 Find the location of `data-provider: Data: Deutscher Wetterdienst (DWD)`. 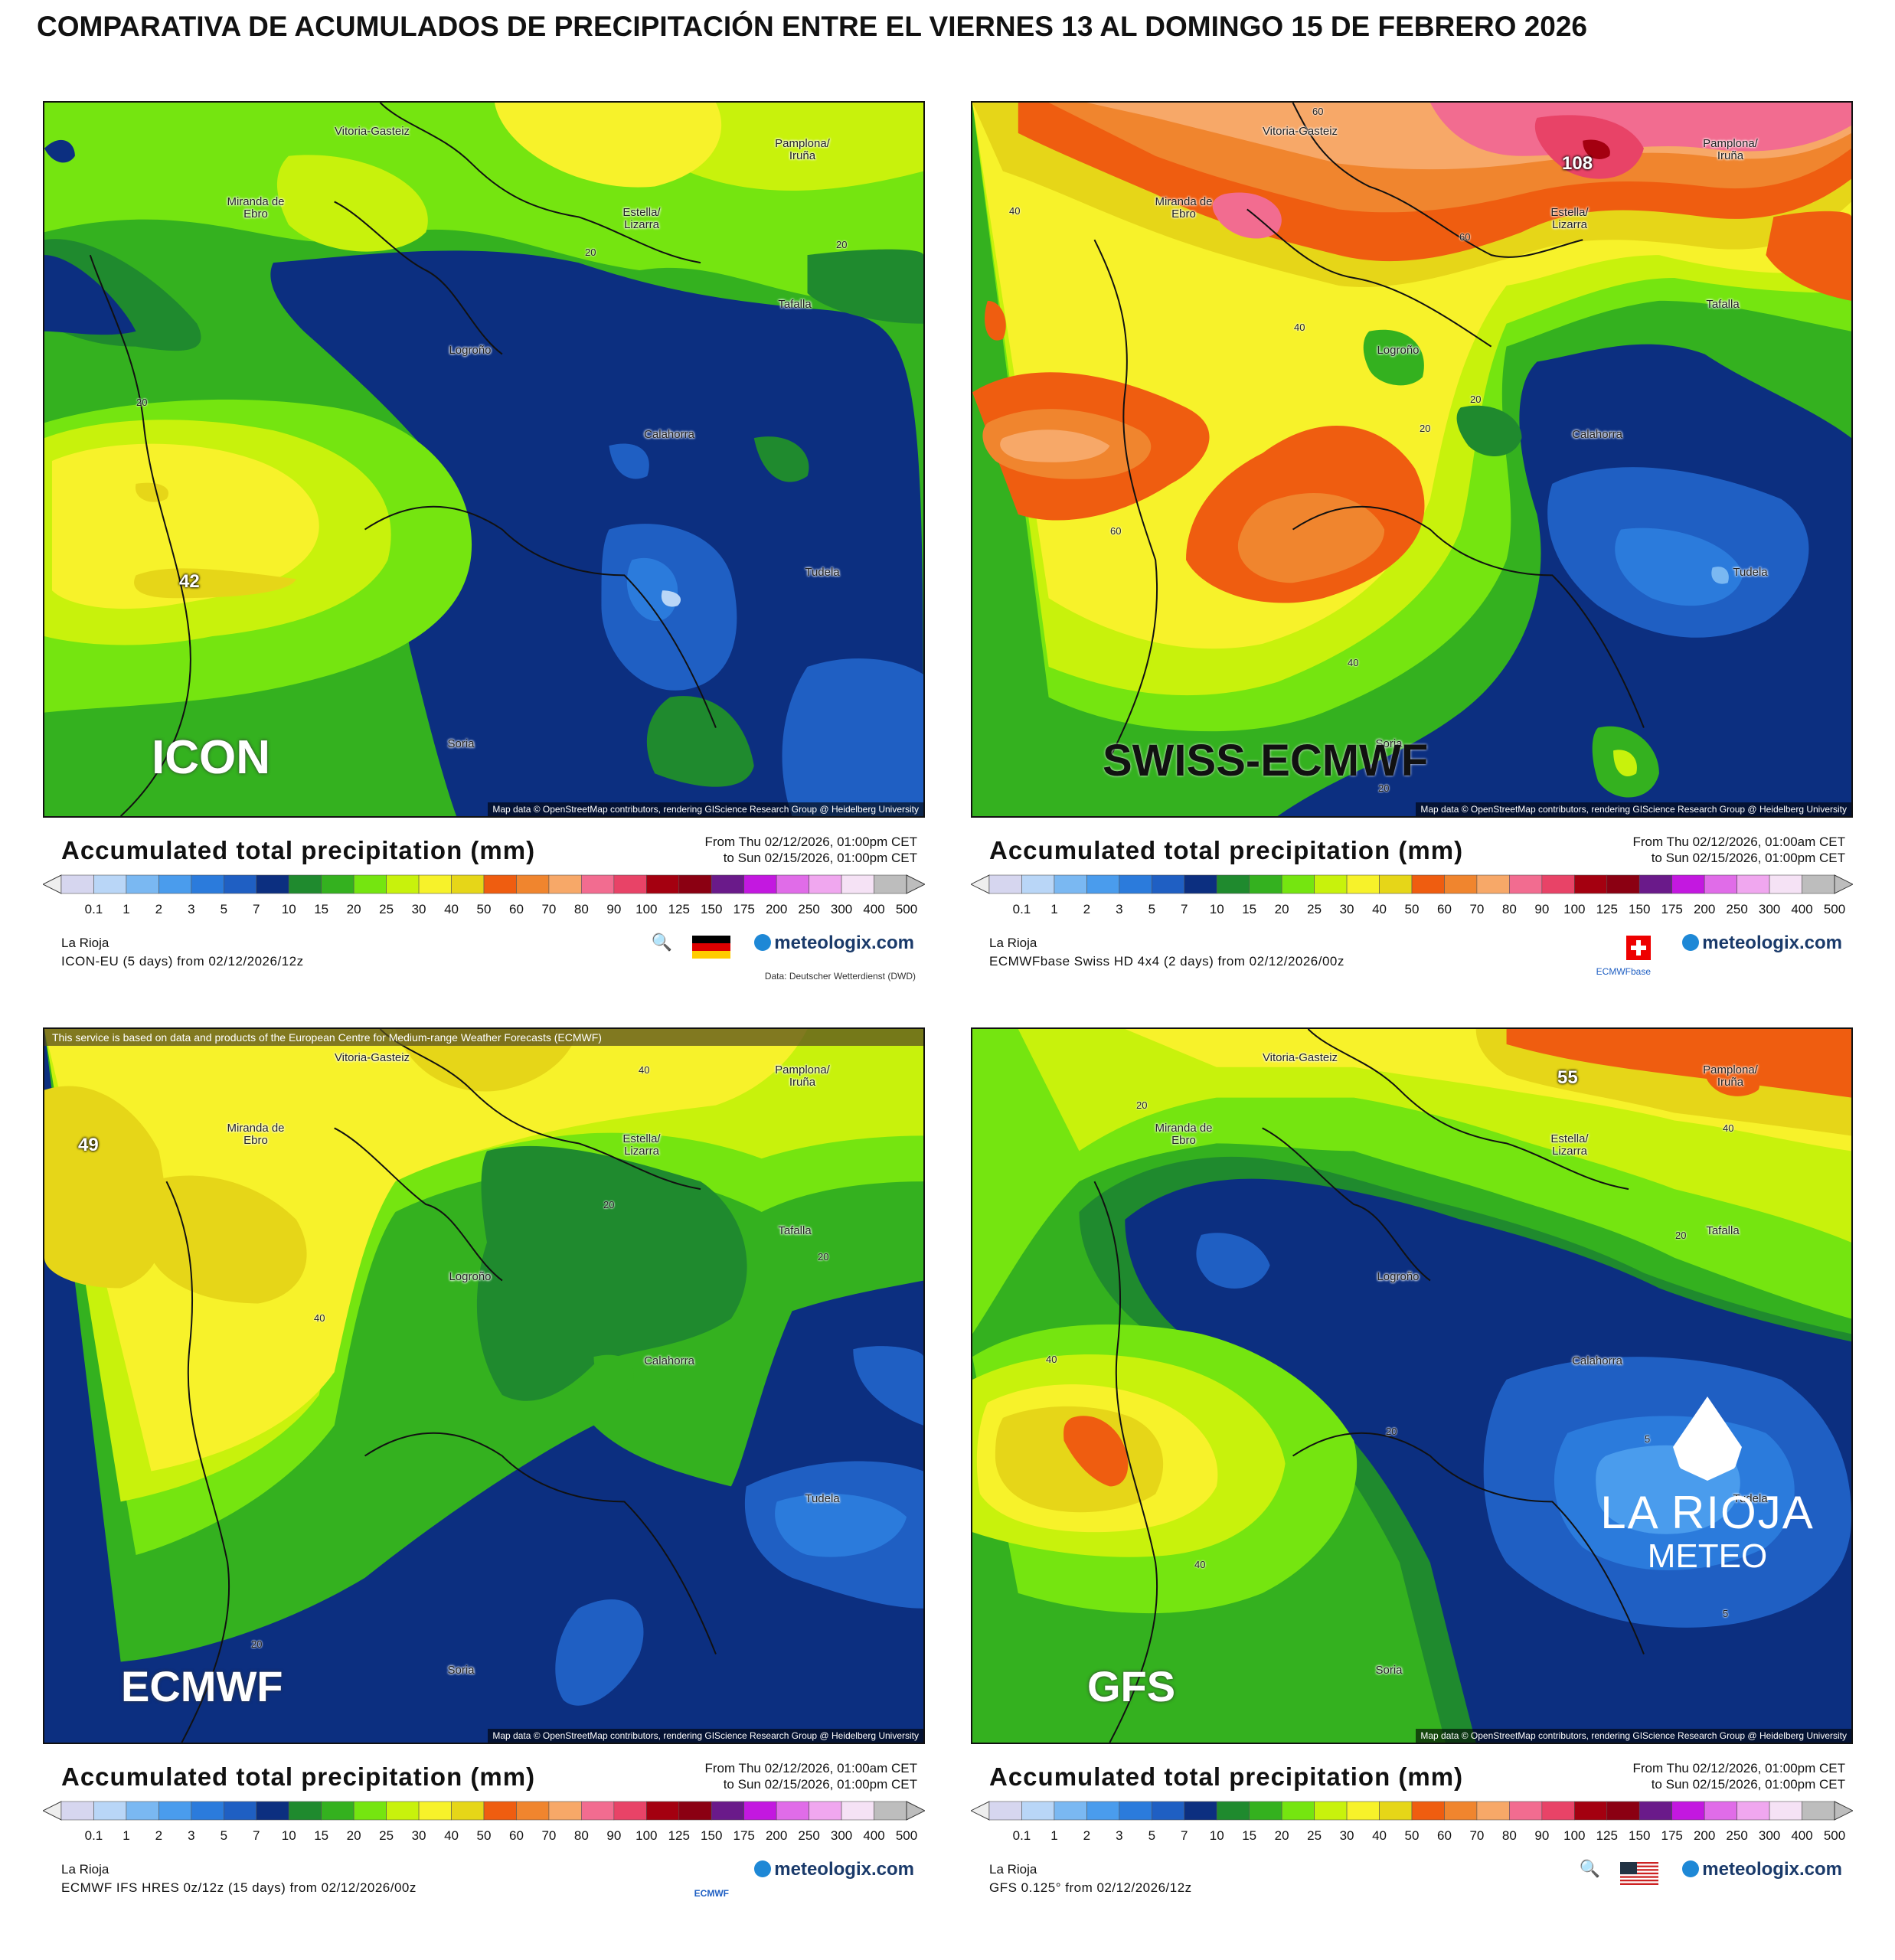

data-provider: Data: Deutscher Wetterdienst (DWD) is located at coordinates (840, 976).